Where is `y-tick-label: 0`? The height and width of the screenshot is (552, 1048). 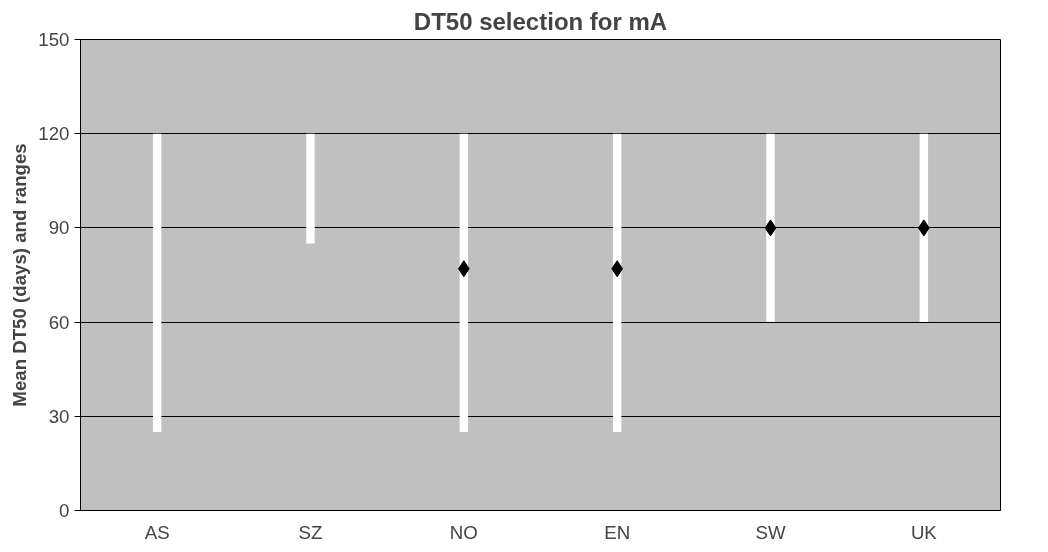 y-tick-label: 0 is located at coordinates (64, 510).